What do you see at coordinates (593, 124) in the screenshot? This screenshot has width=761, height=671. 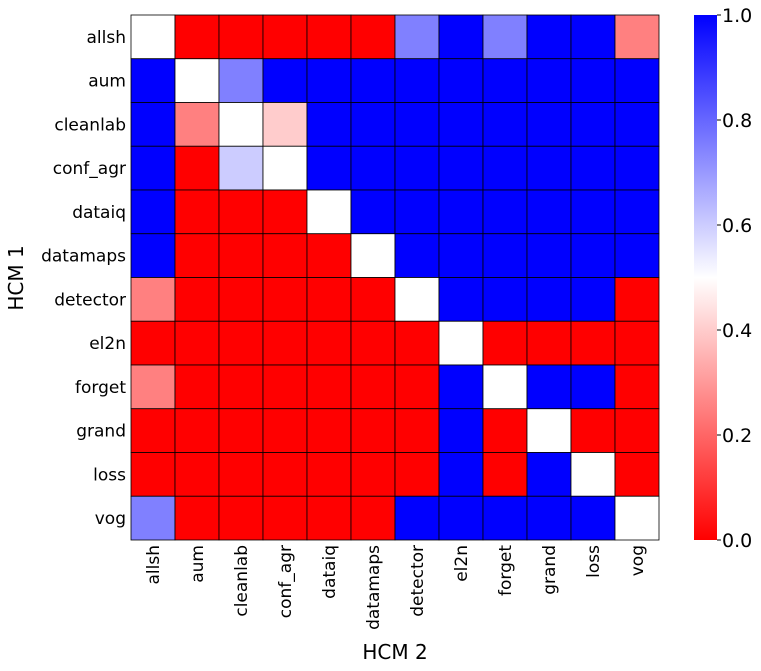 I see `heatmap-cell-cleanlab-loss` at bounding box center [593, 124].